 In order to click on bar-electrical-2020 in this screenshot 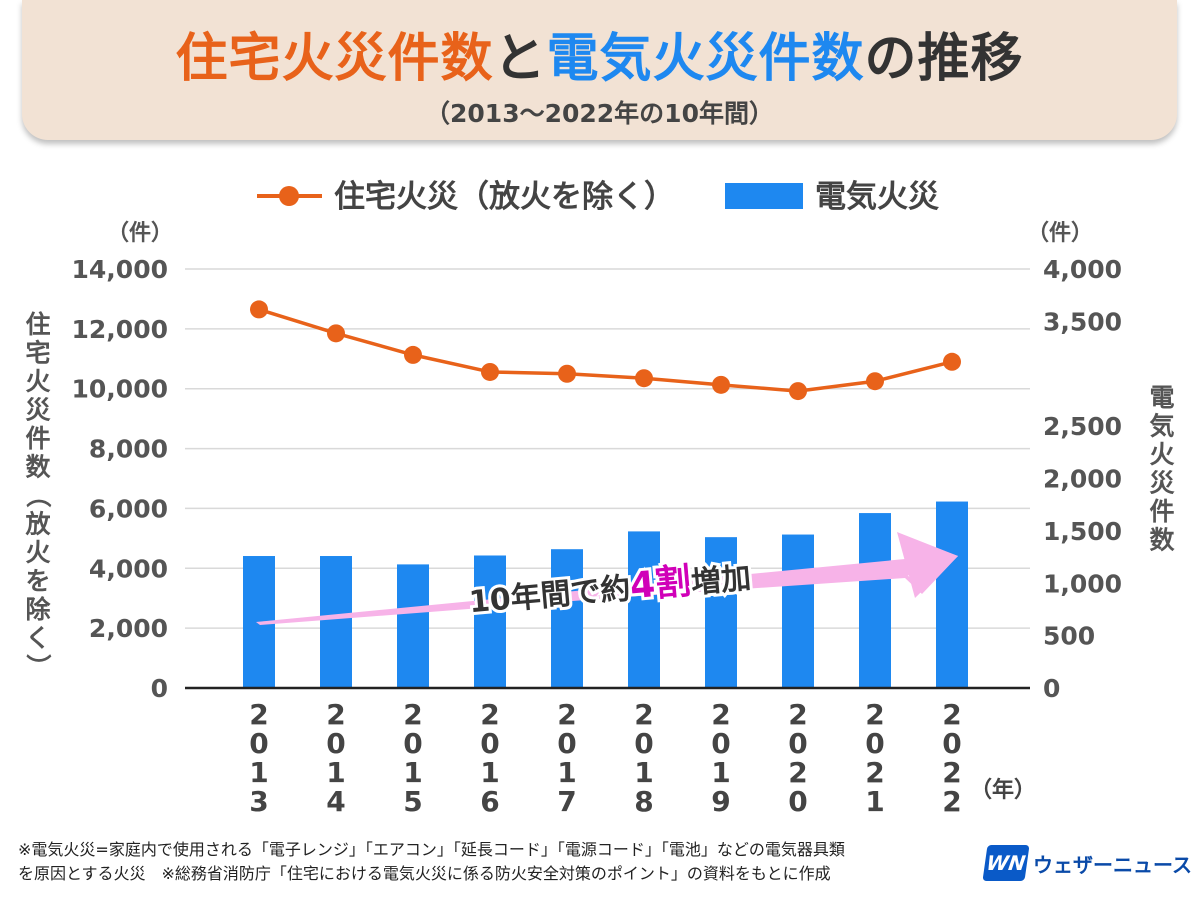, I will do `click(798, 611)`.